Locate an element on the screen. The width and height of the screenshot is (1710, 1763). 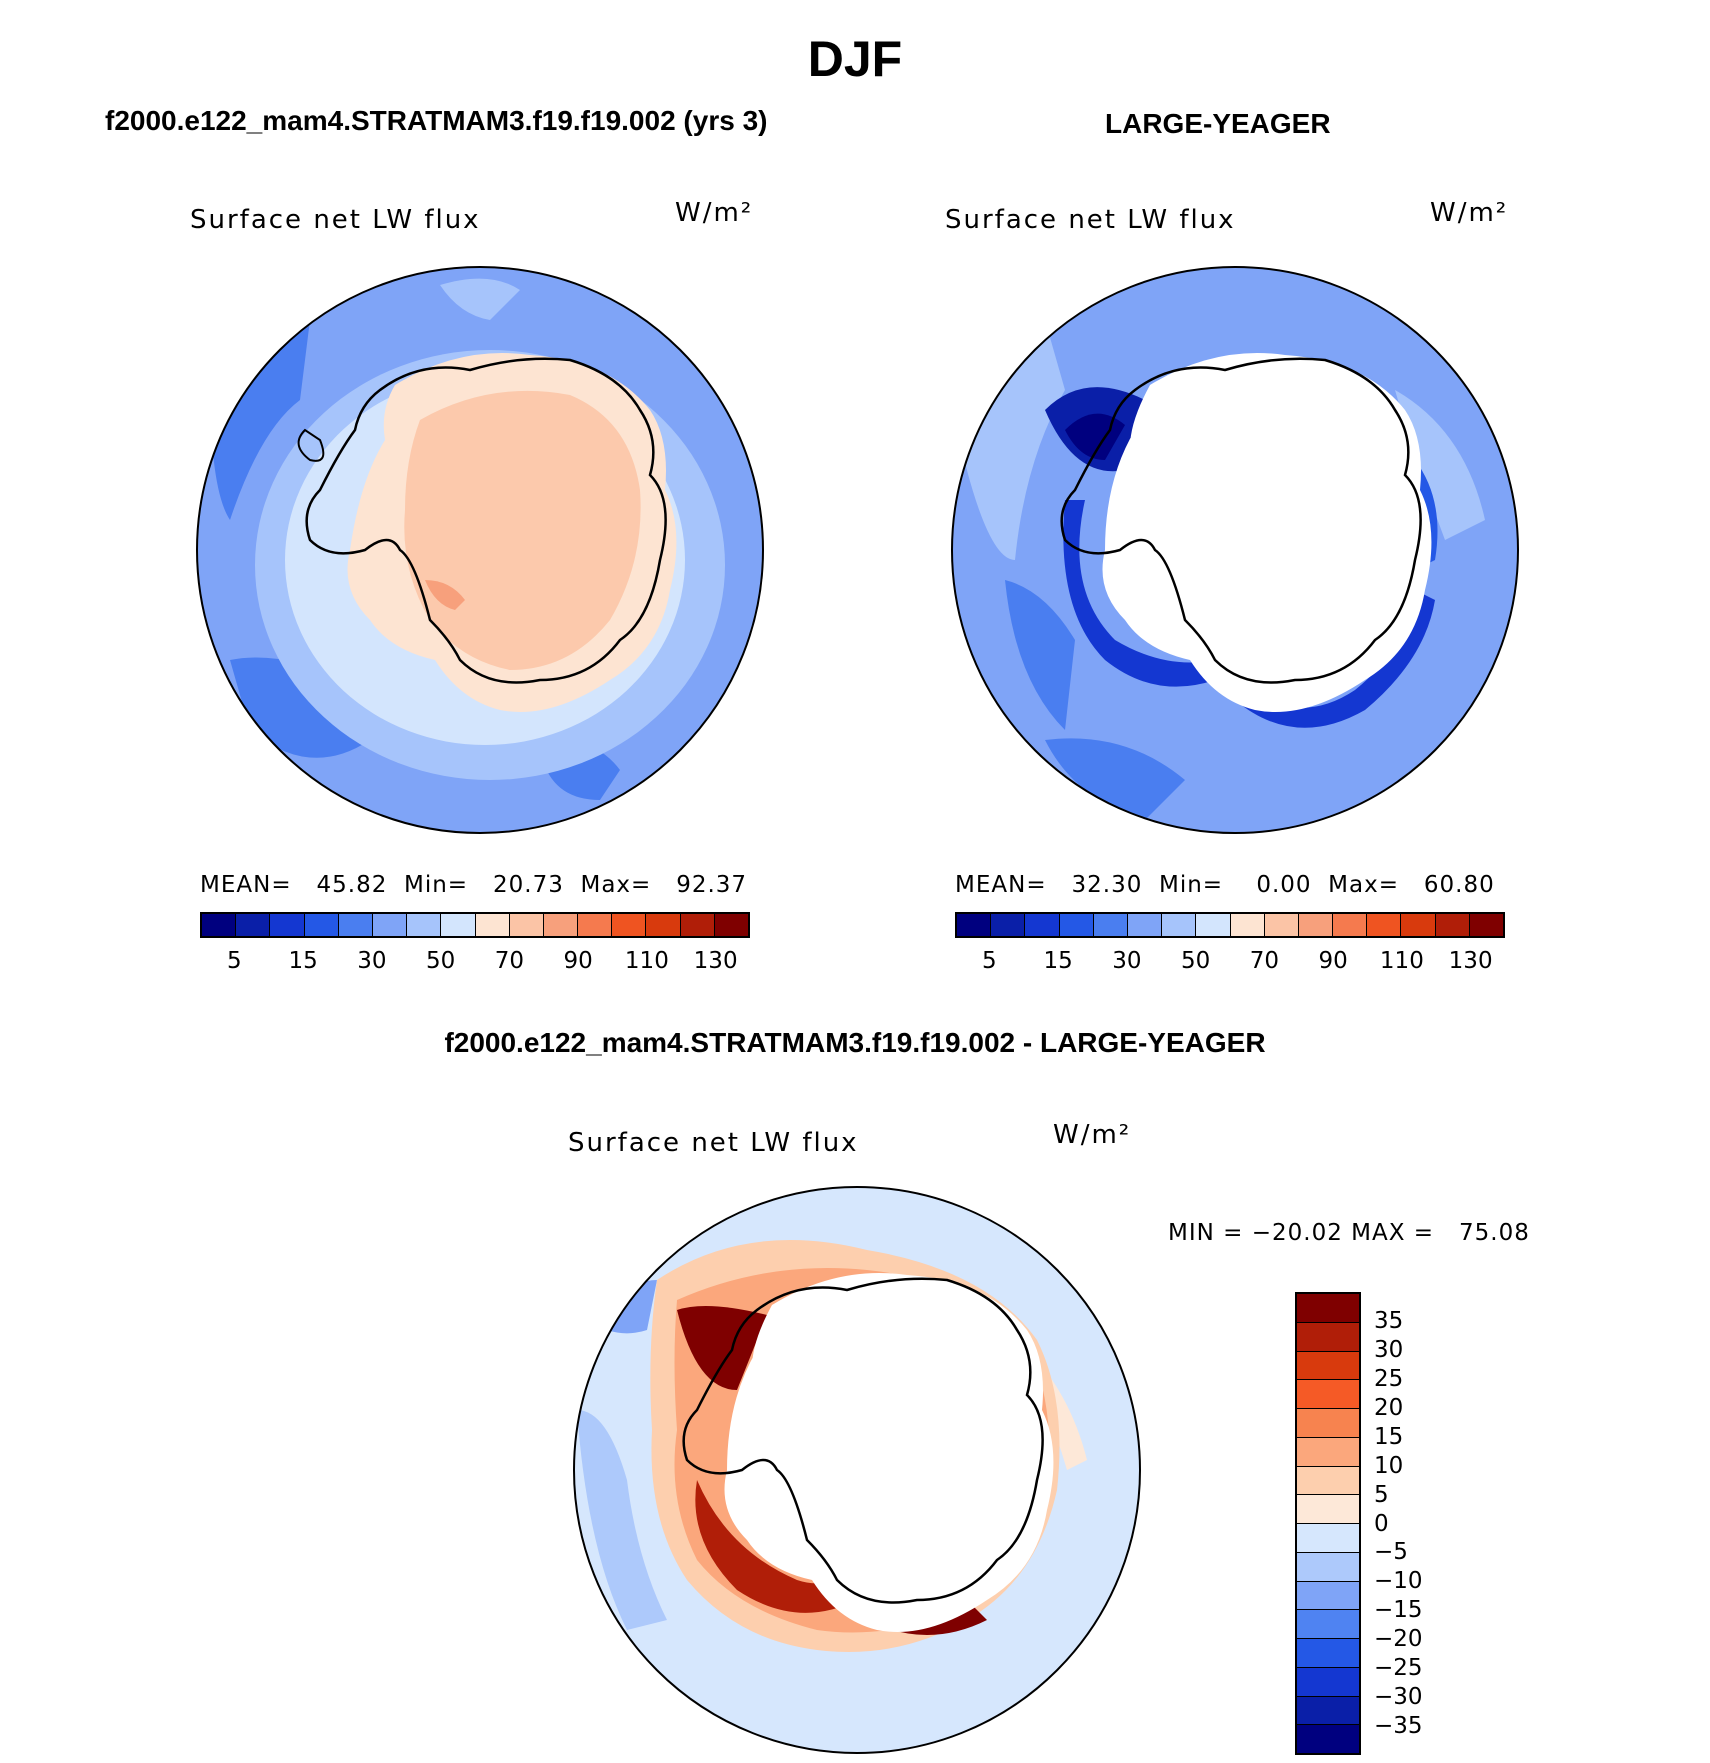
obs-stats: MEAN= 32.30 Min= 0.00 Max= 60.80 is located at coordinates (1225, 885).